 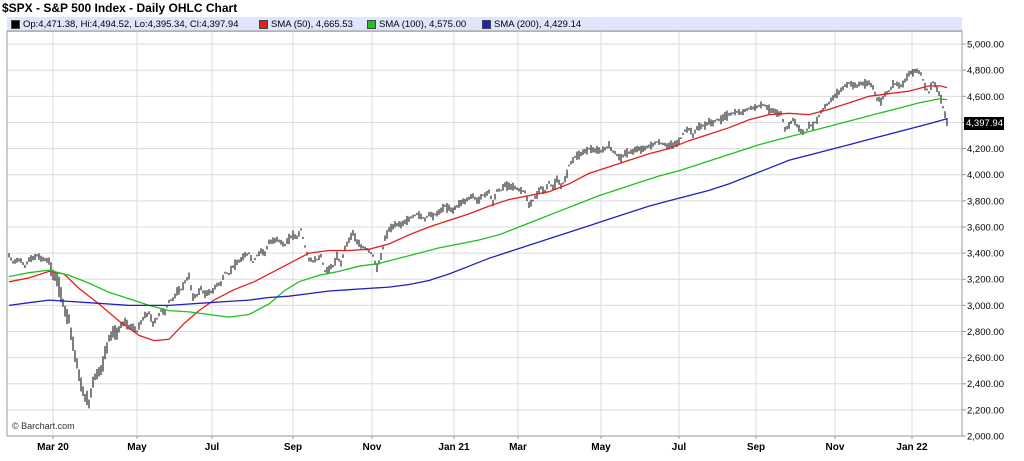 I want to click on y-tick-label: 3,400.00, so click(x=985, y=254).